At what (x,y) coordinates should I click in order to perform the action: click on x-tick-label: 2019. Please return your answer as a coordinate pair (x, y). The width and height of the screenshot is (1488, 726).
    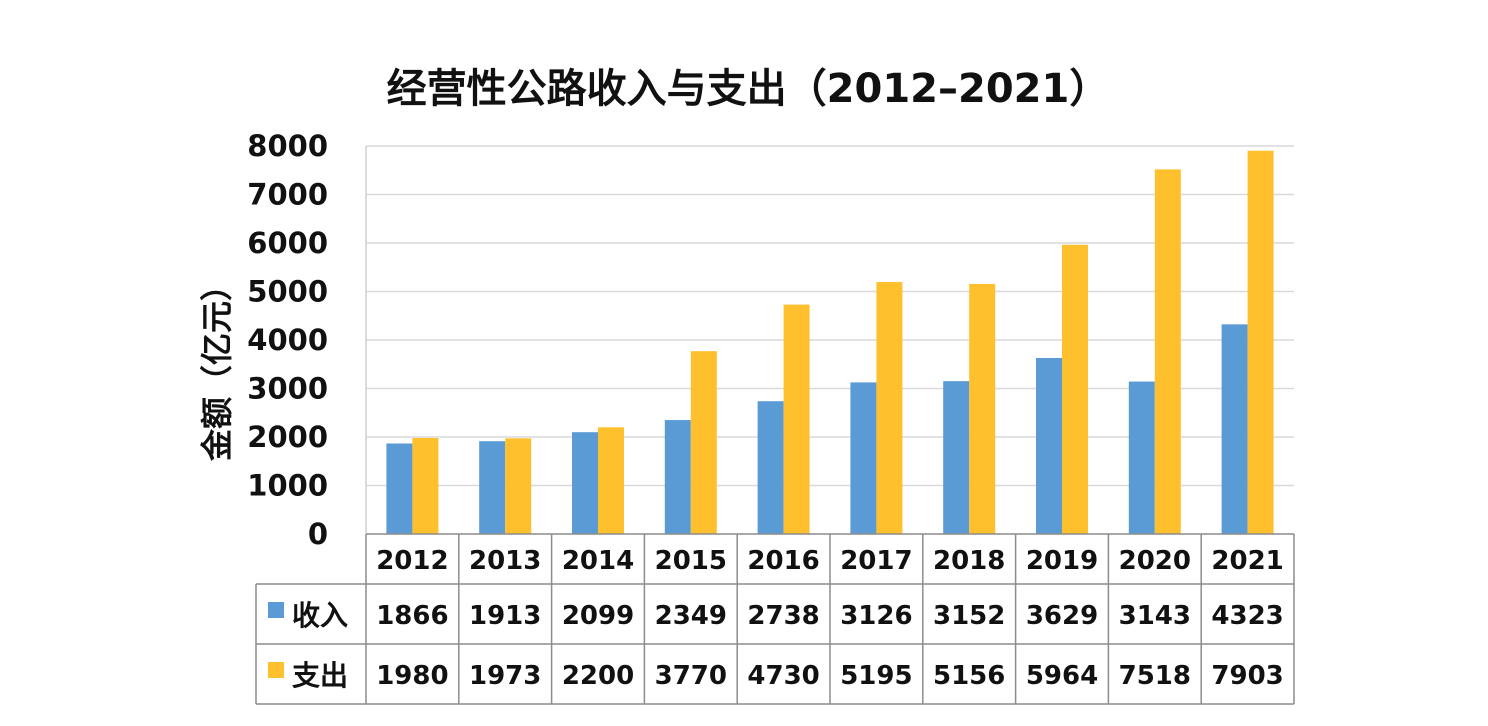
    Looking at the image, I should click on (1062, 561).